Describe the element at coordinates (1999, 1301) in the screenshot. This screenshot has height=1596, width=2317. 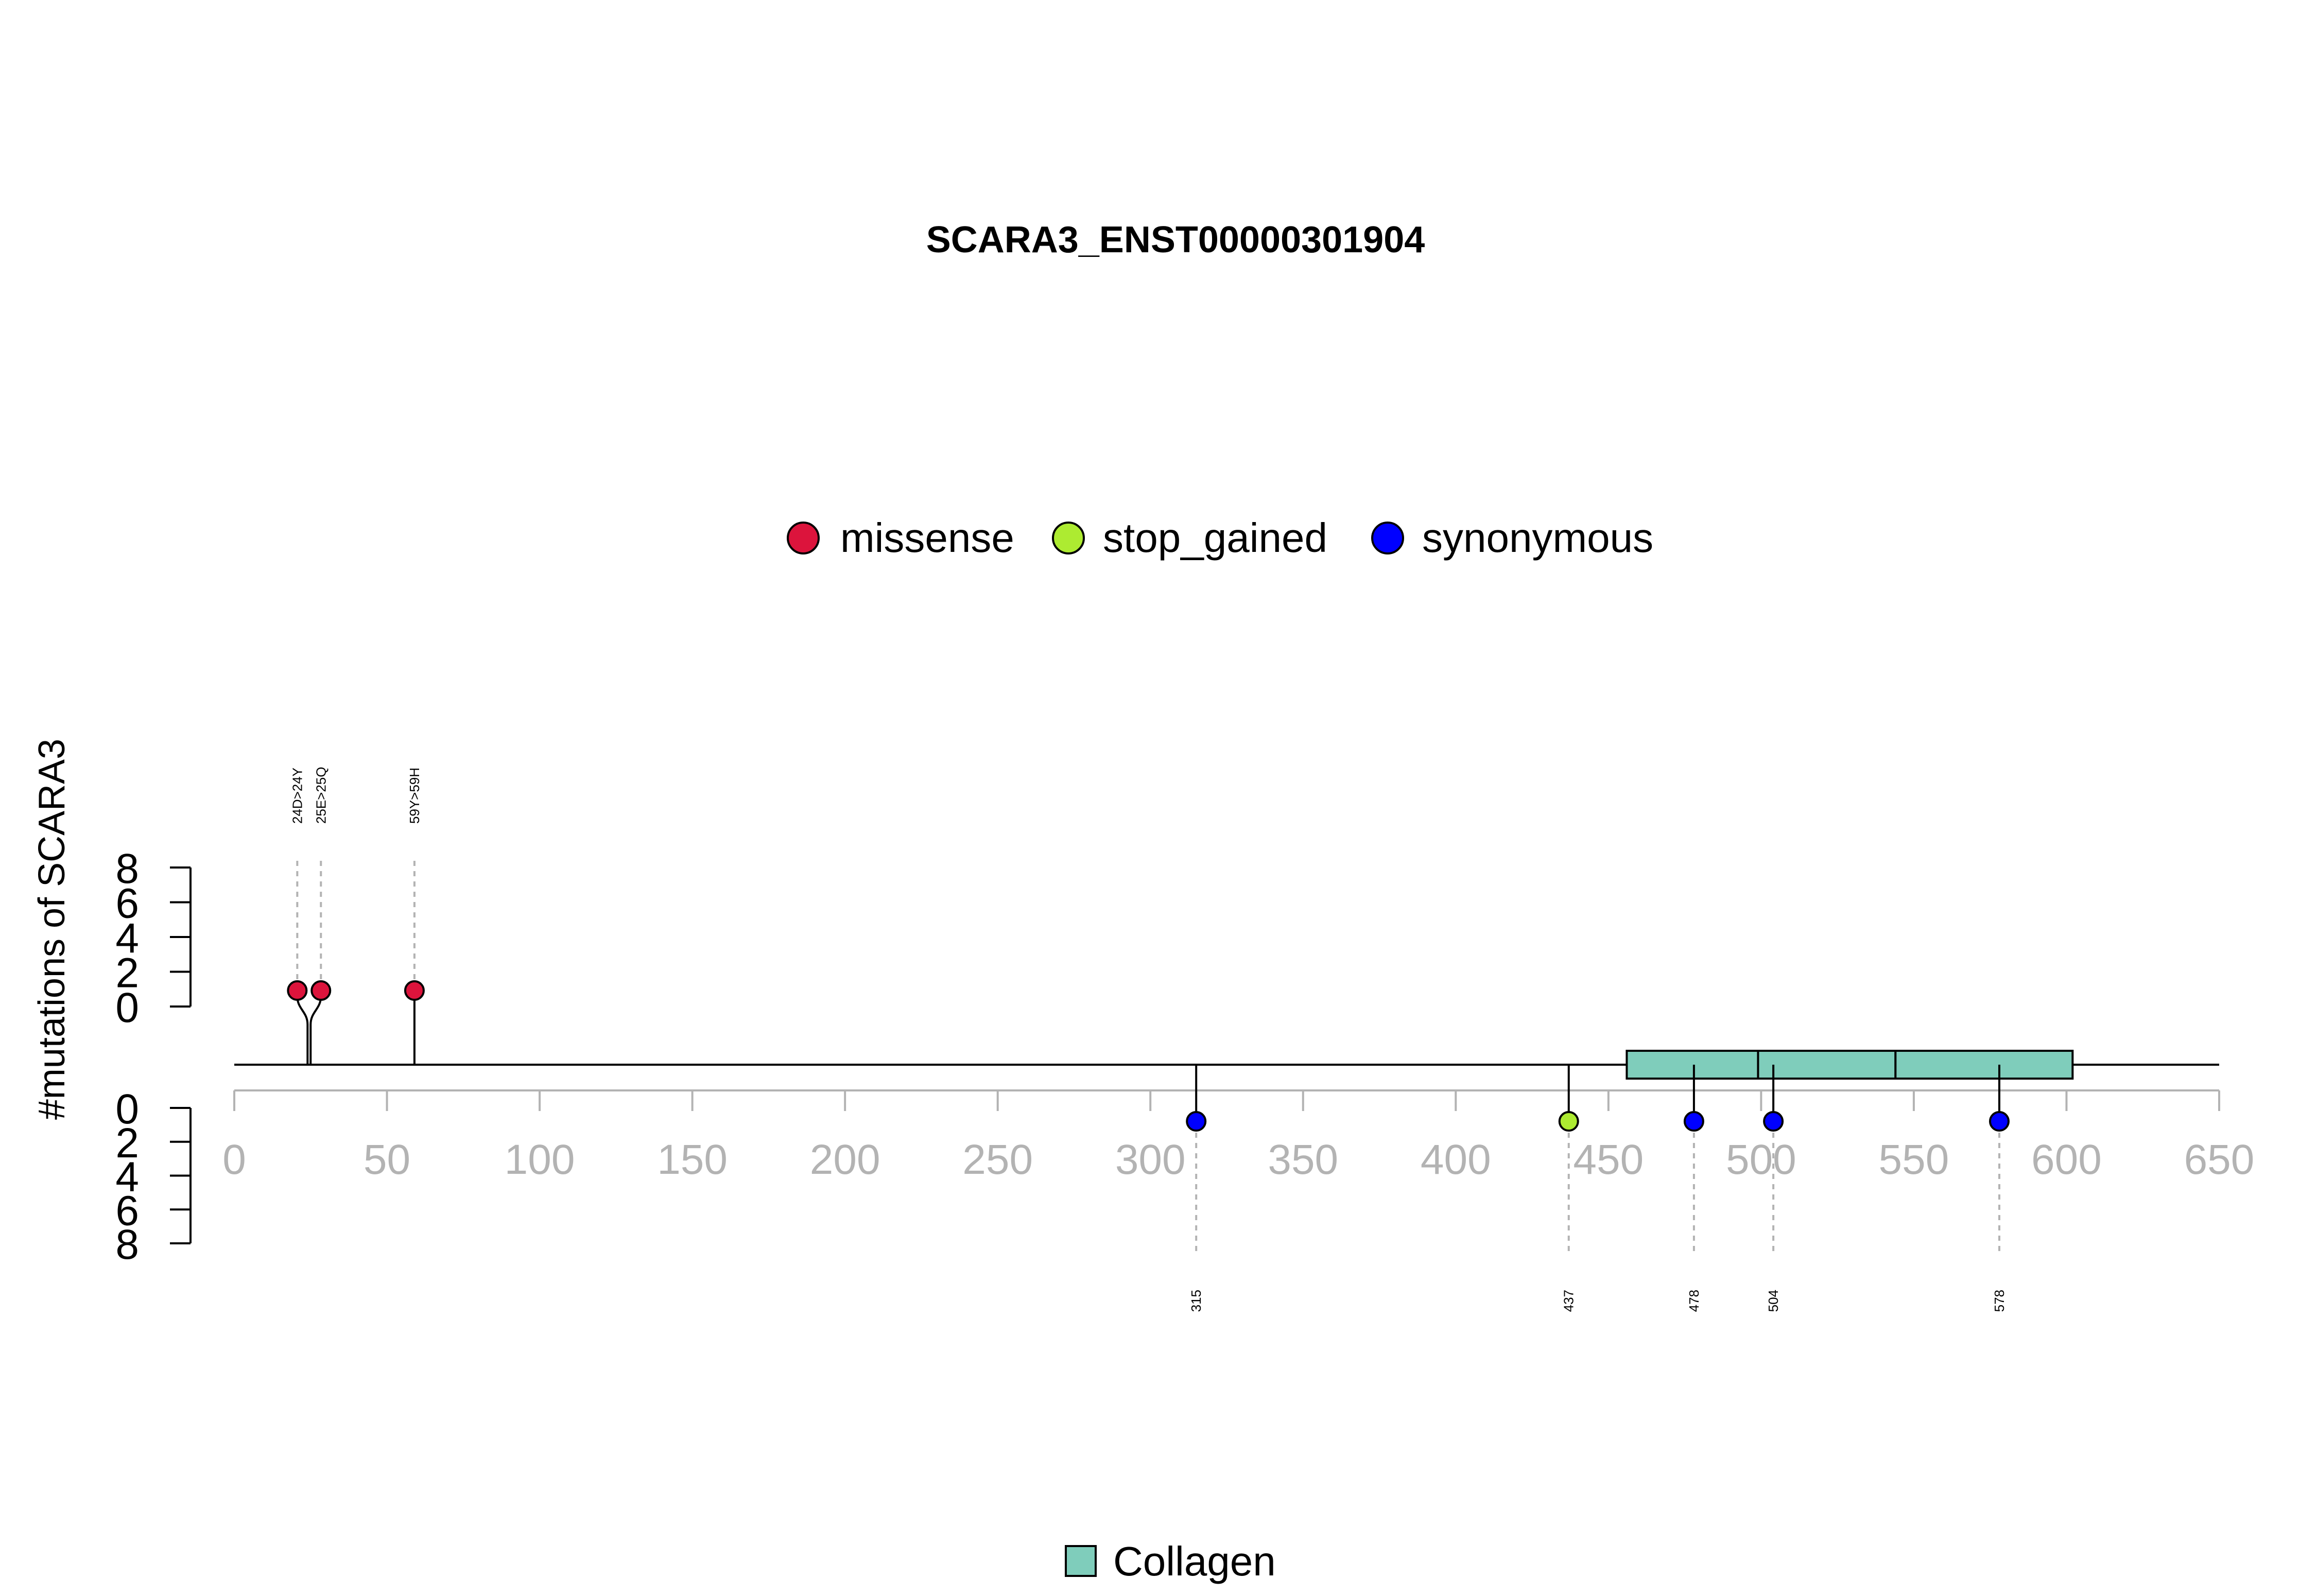
I see `mutation-label: 578` at that location.